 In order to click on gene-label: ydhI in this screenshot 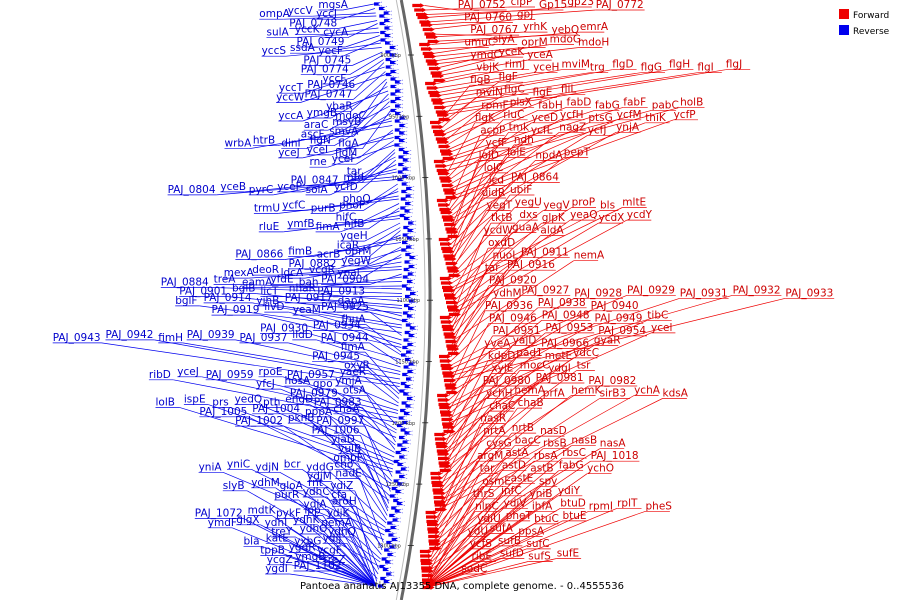, I will do `click(276, 523)`.